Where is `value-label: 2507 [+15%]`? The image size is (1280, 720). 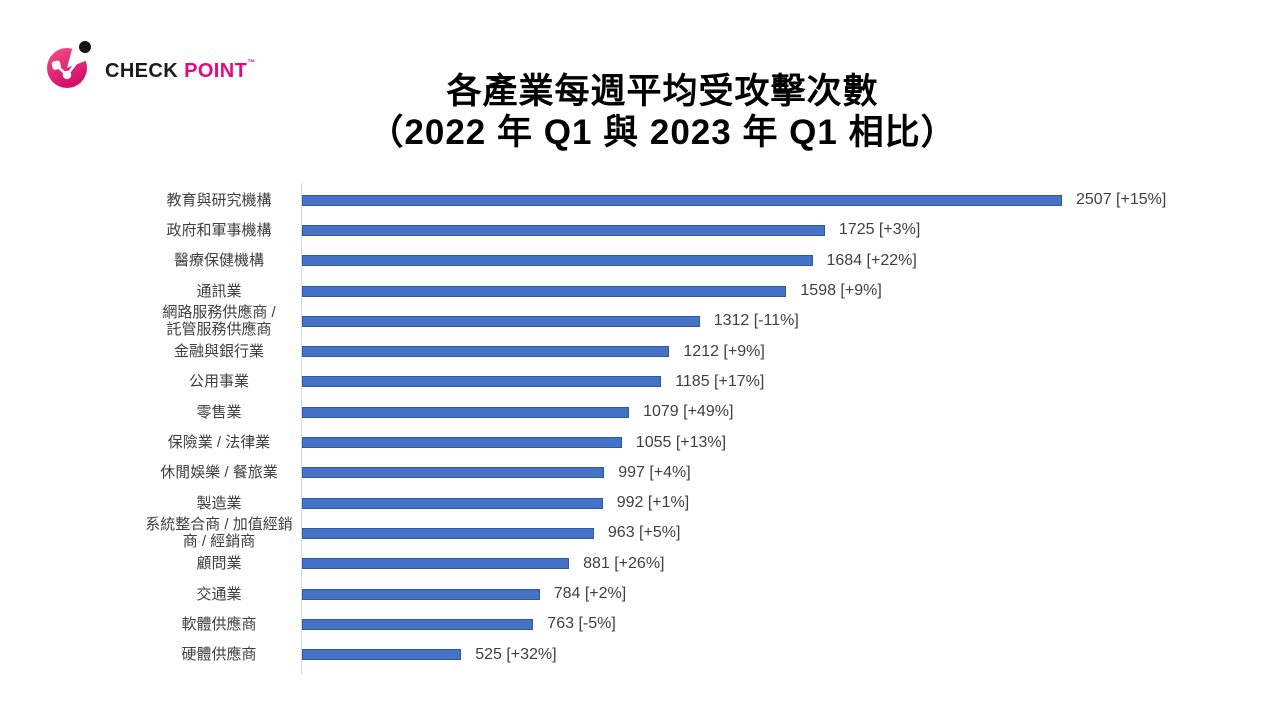
value-label: 2507 [+15%] is located at coordinates (1121, 200).